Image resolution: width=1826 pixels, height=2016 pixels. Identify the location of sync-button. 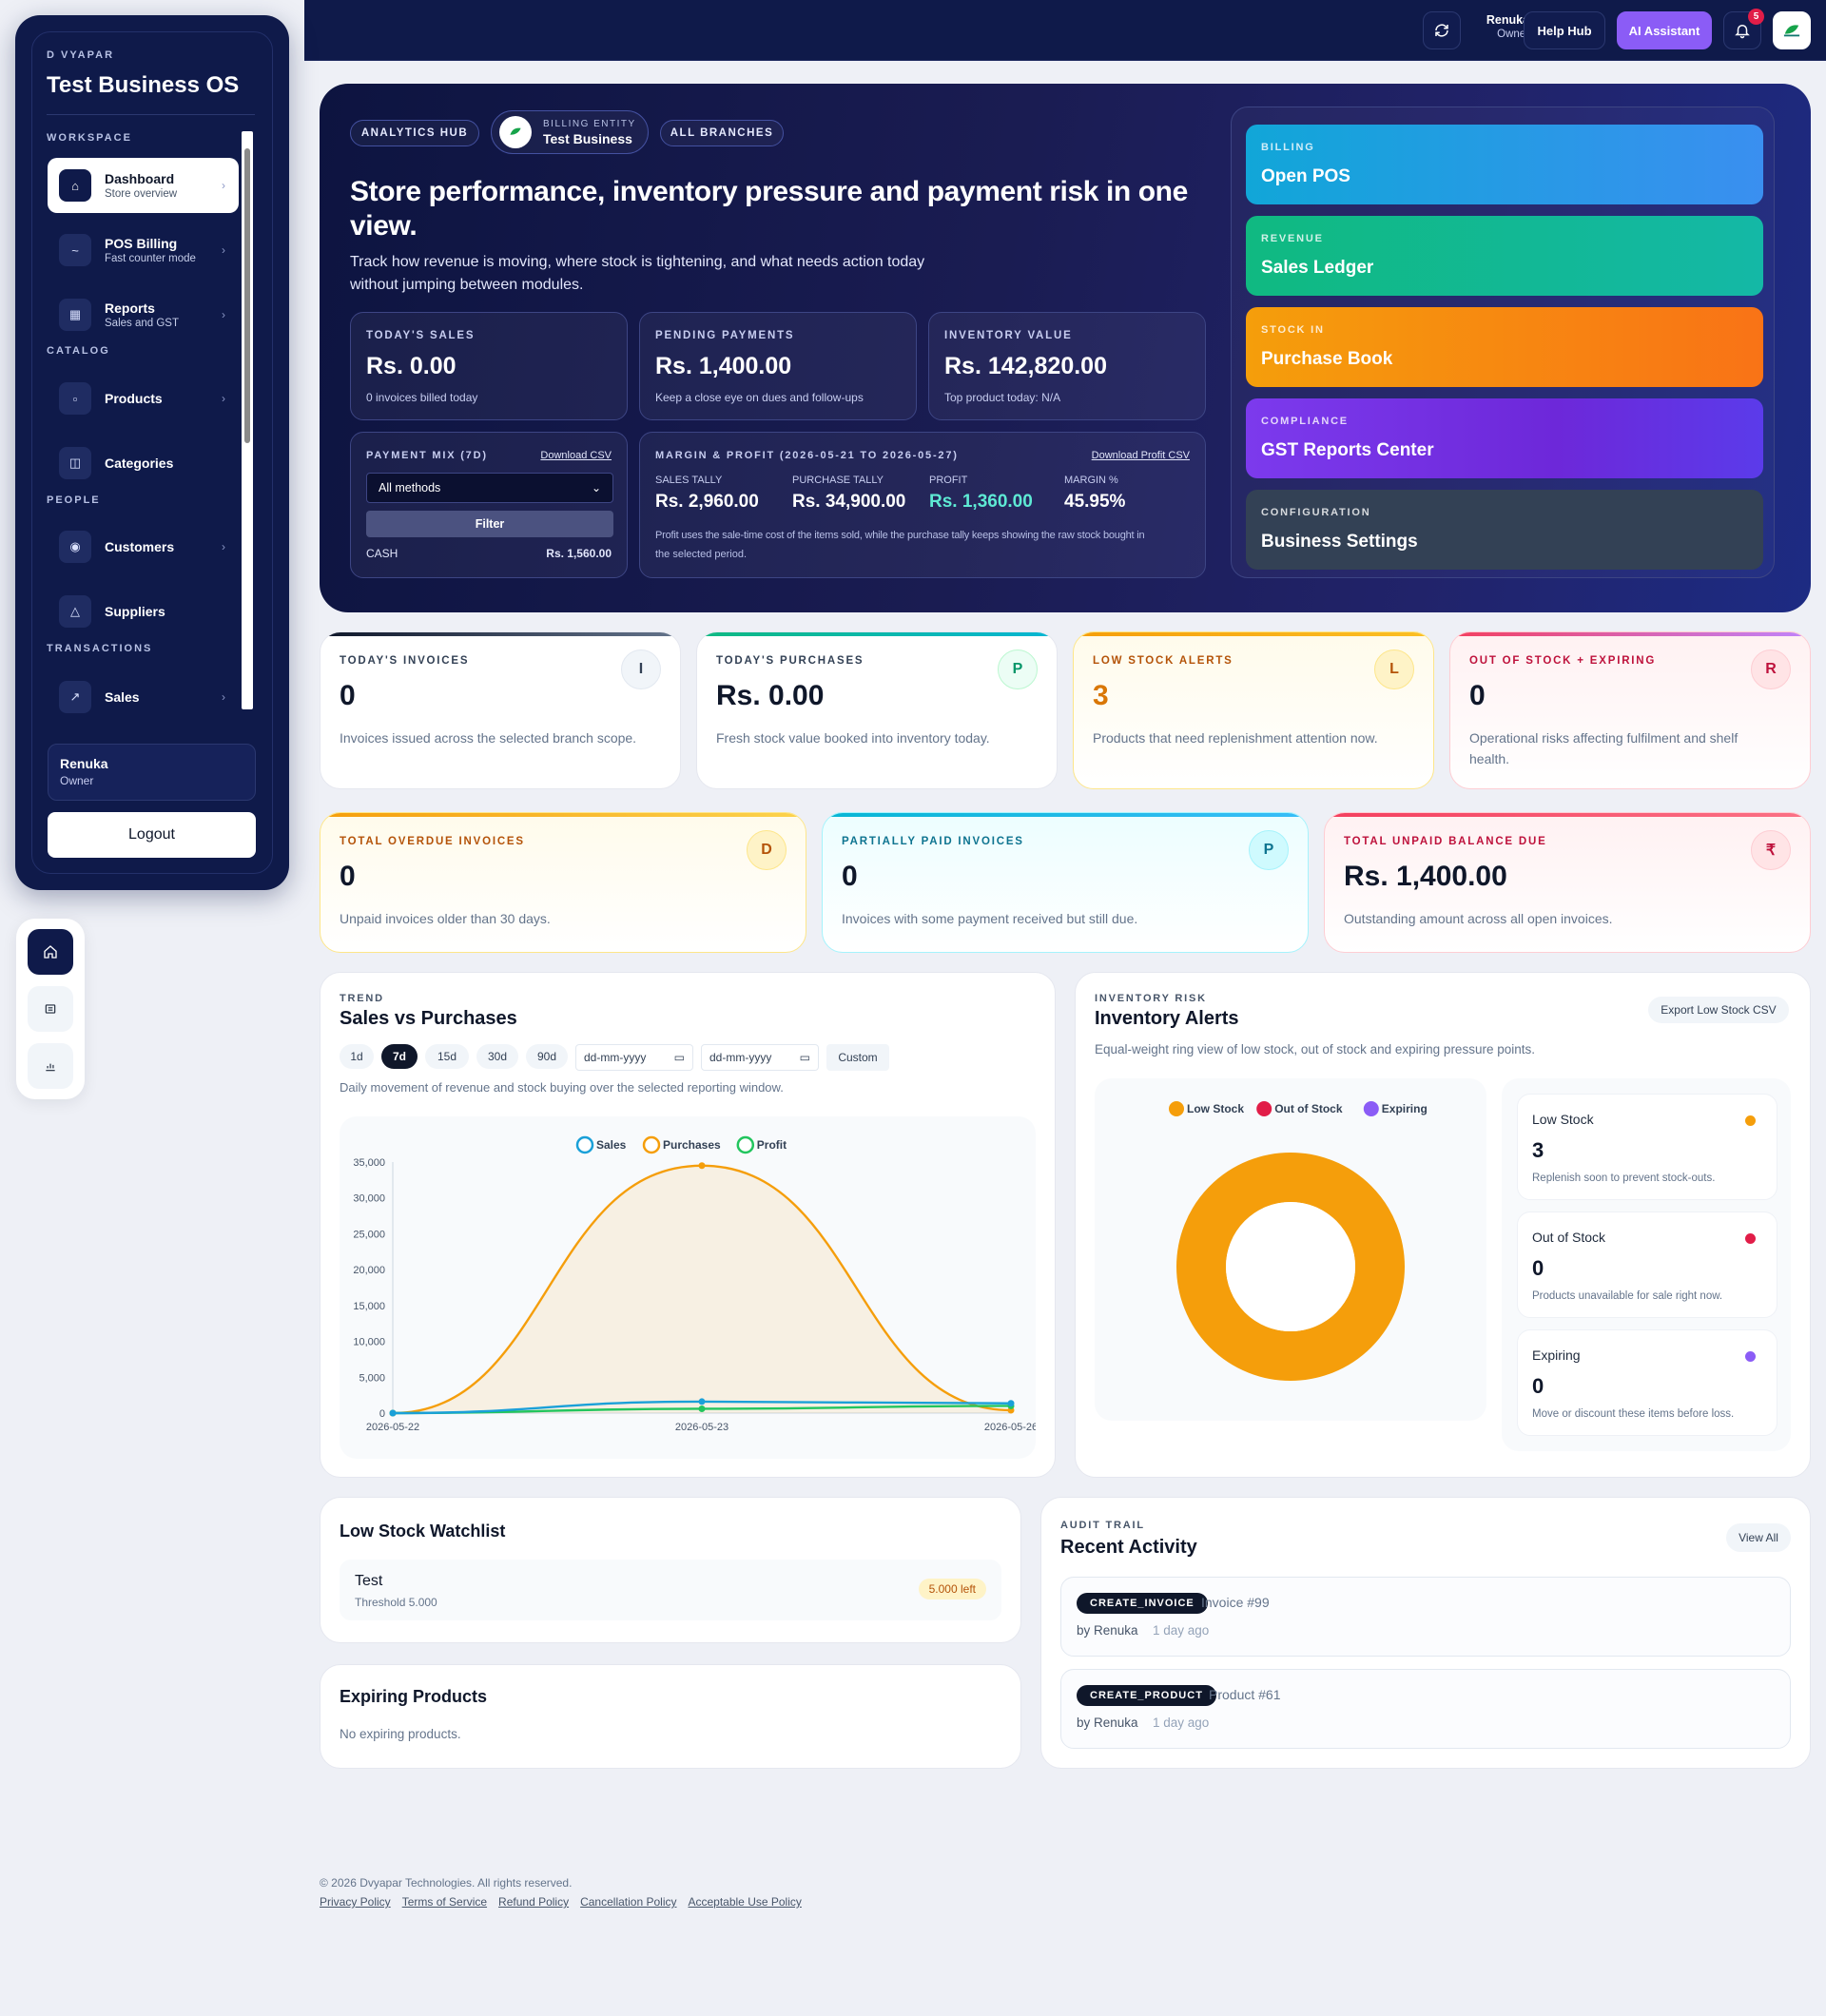
(1442, 30).